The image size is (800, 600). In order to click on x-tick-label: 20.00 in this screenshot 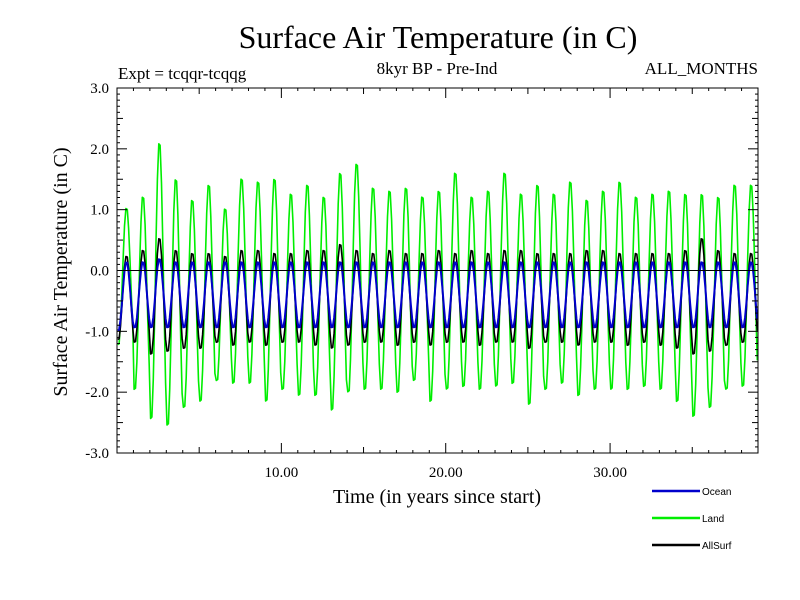, I will do `click(446, 473)`.